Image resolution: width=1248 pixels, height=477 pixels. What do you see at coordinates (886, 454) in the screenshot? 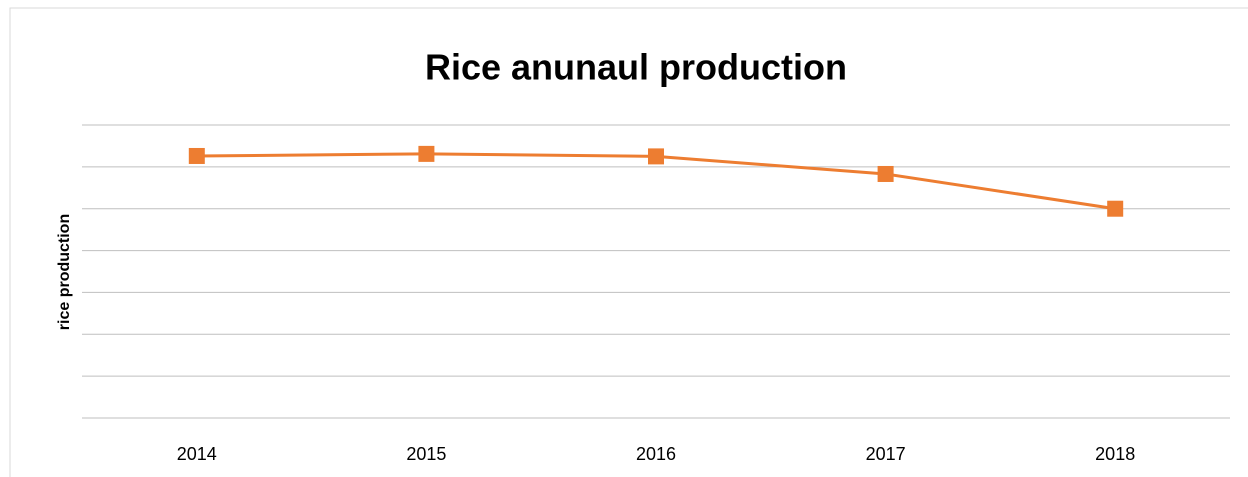
I see `x-tick-label: 2017` at bounding box center [886, 454].